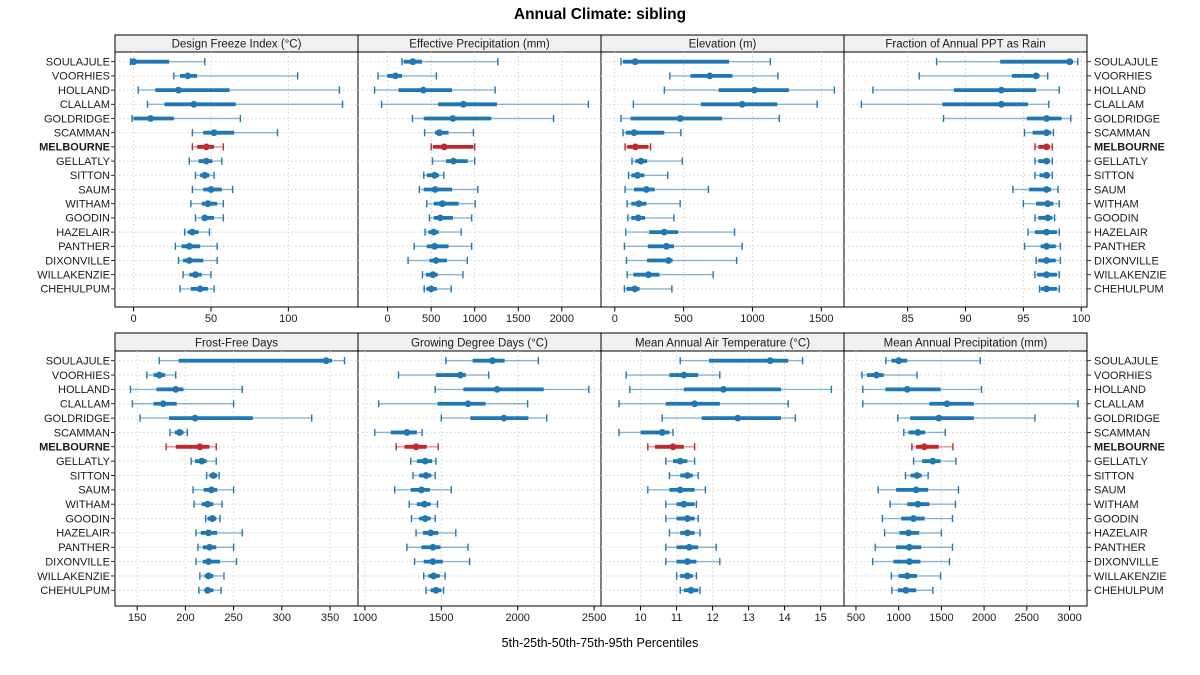  I want to click on site-label-left-voorhies: VOORHIES, so click(81, 376).